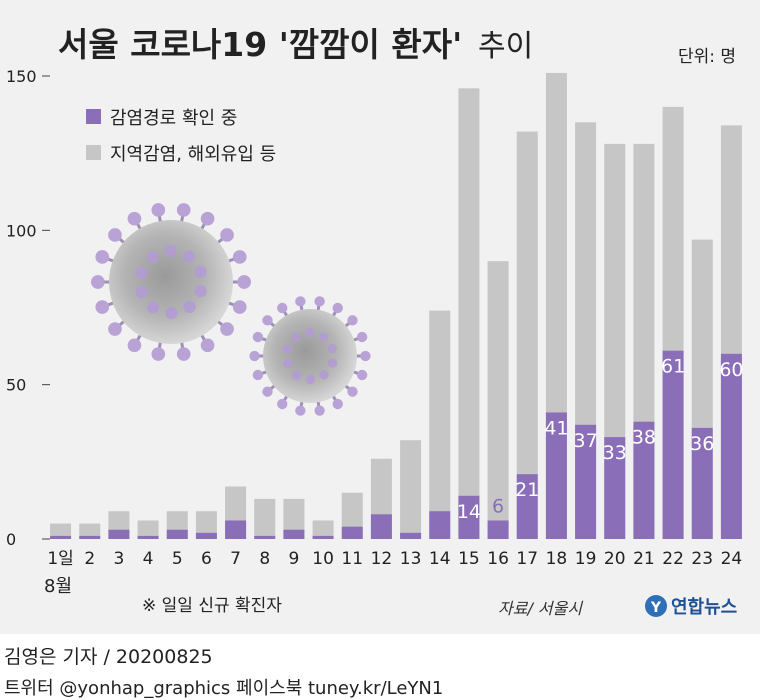 Image resolution: width=760 pixels, height=700 pixels. Describe the element at coordinates (673, 559) in the screenshot. I see `x-tick-label: 22` at that location.